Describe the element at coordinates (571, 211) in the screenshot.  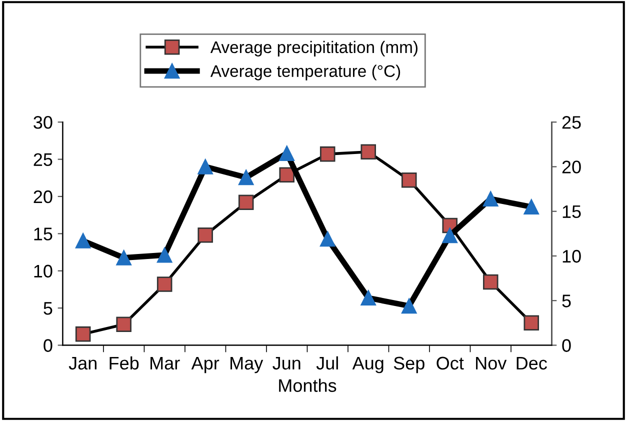
I see `y2-tick-label: 15` at that location.